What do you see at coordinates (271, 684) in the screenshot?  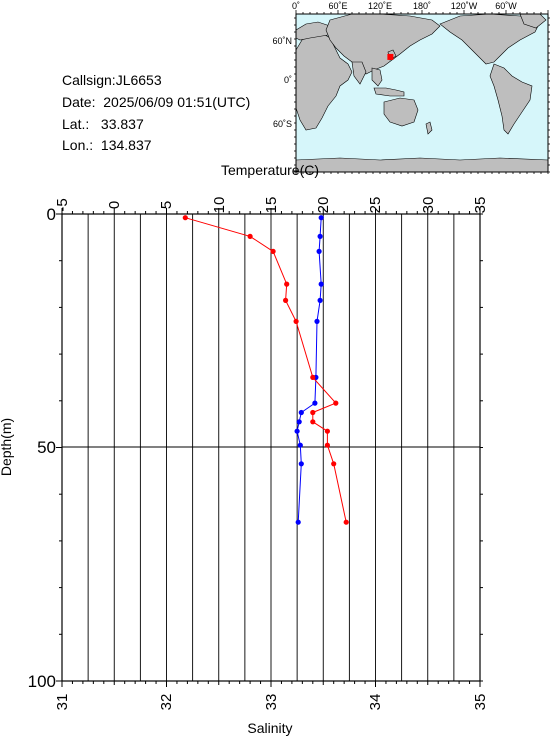 I see `salinity-ticks` at bounding box center [271, 684].